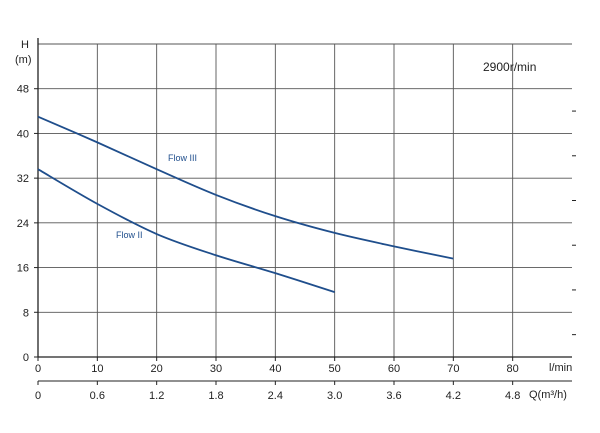 The height and width of the screenshot is (433, 600). Describe the element at coordinates (38, 396) in the screenshot. I see `x-tick-label-secondary: 0` at that location.